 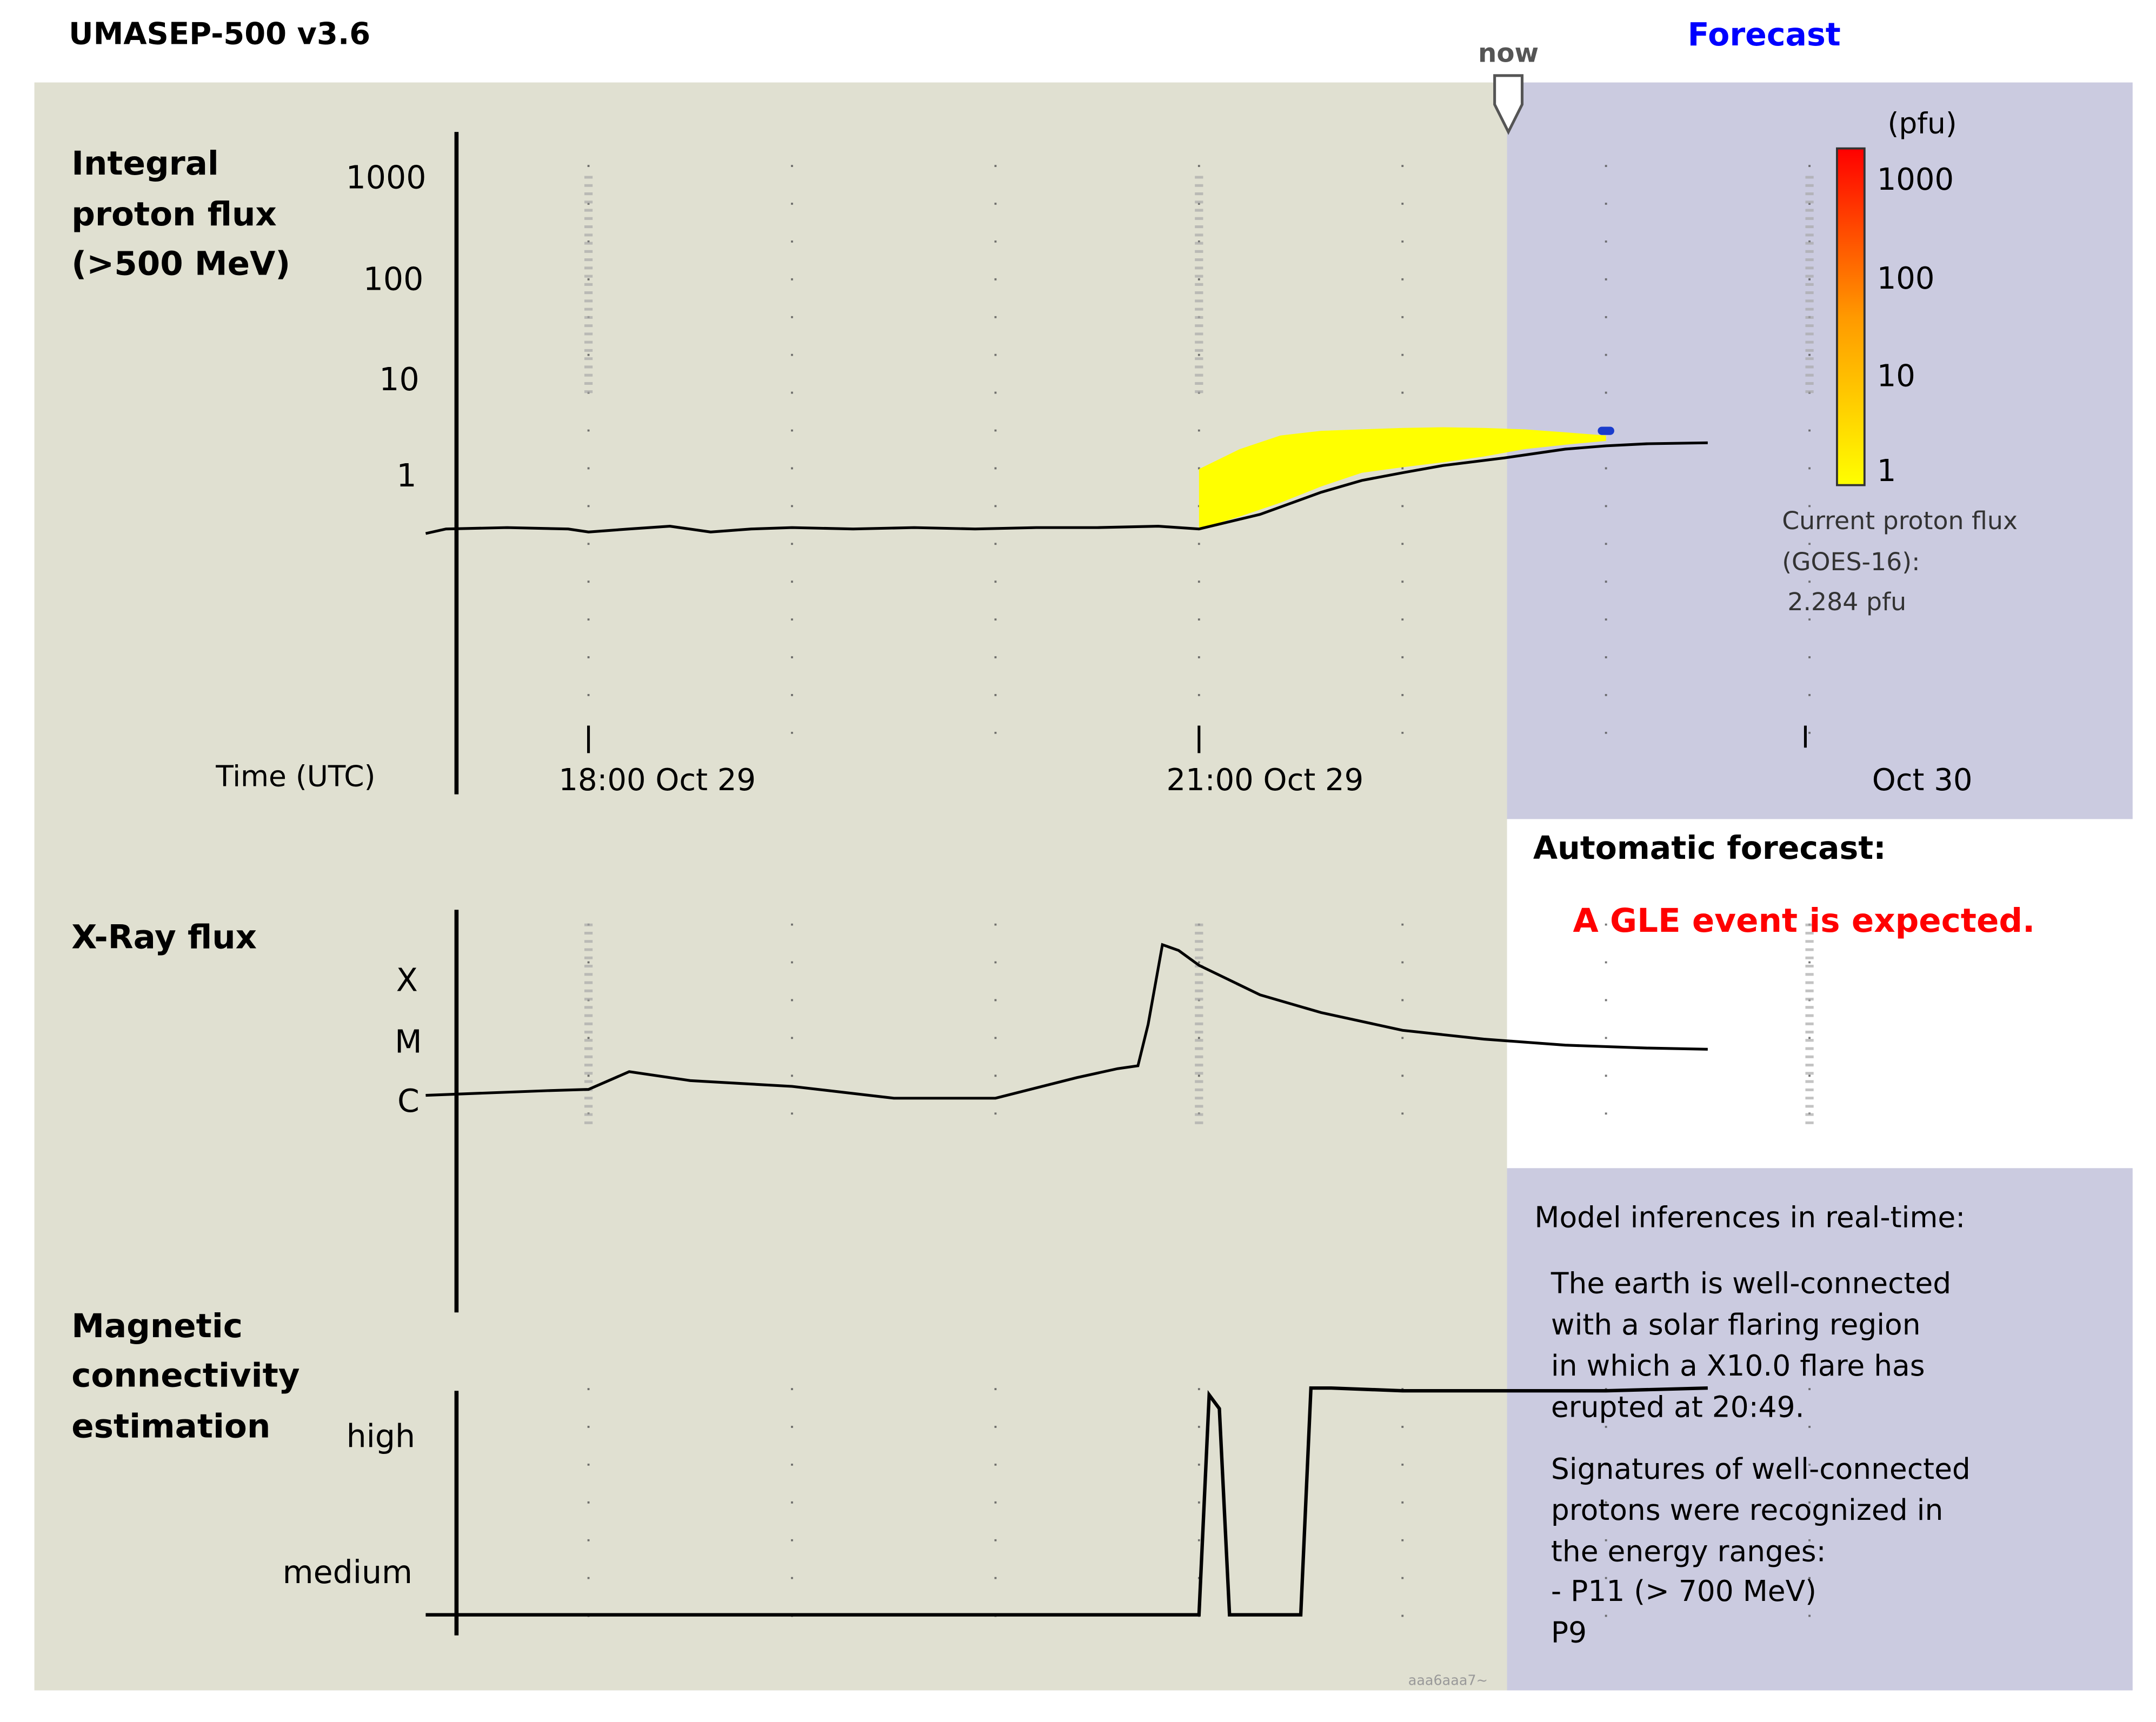 What do you see at coordinates (1804, 921) in the screenshot?
I see `forecast-message: A GLE event is expected.` at bounding box center [1804, 921].